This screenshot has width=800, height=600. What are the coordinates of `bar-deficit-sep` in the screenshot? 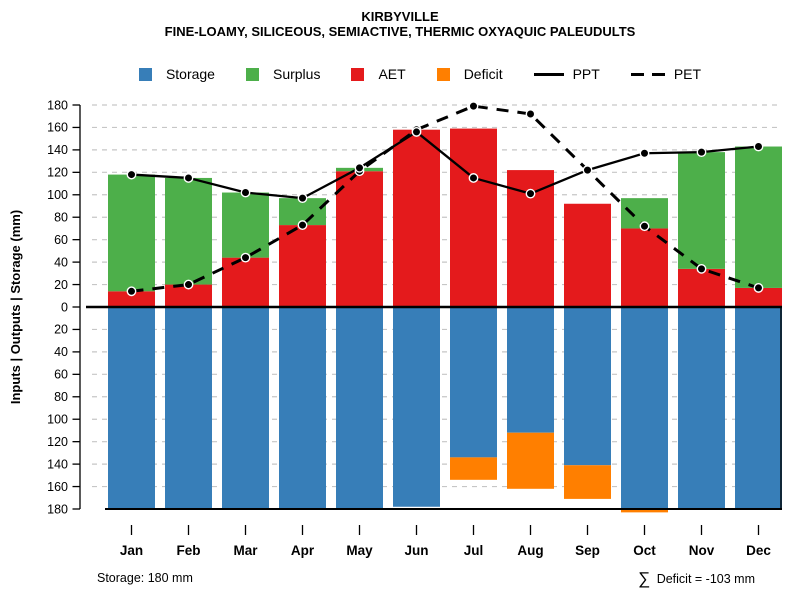 It's located at (587, 482).